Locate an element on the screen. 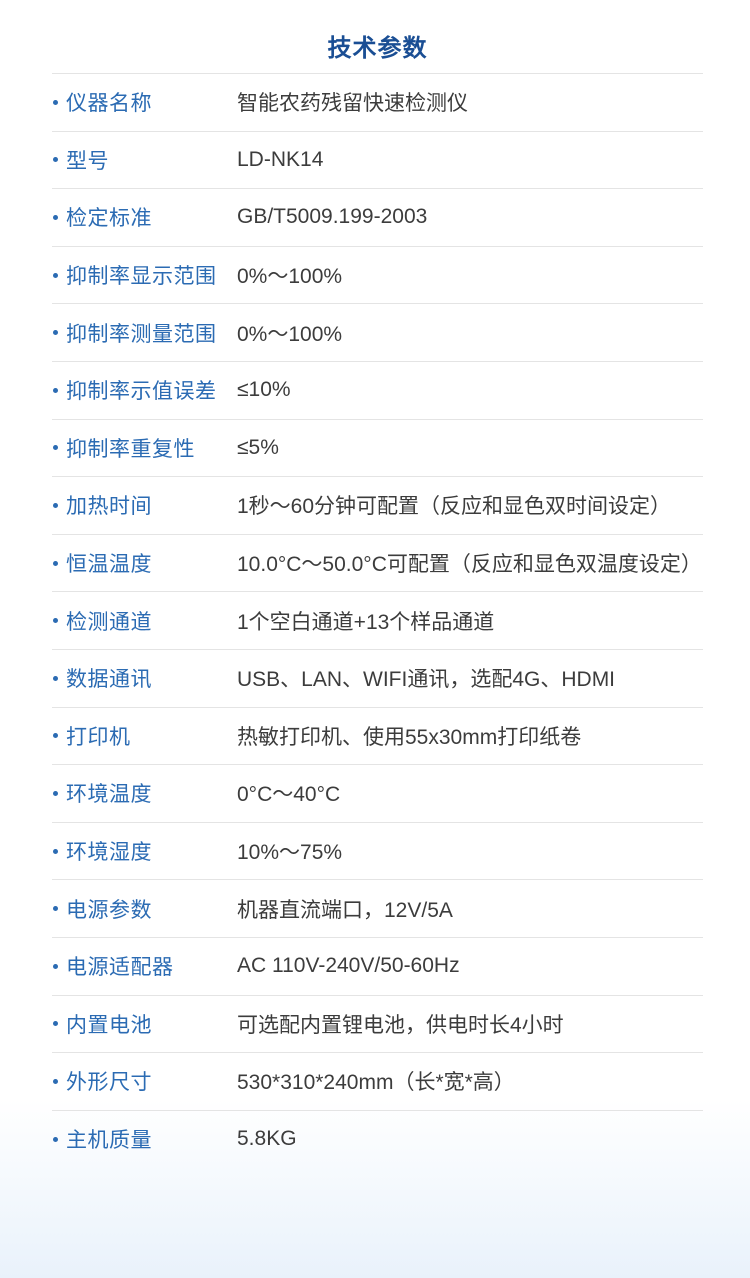 This screenshot has height=1278, width=750. spec-label: 环境湿度 is located at coordinates (109, 853).